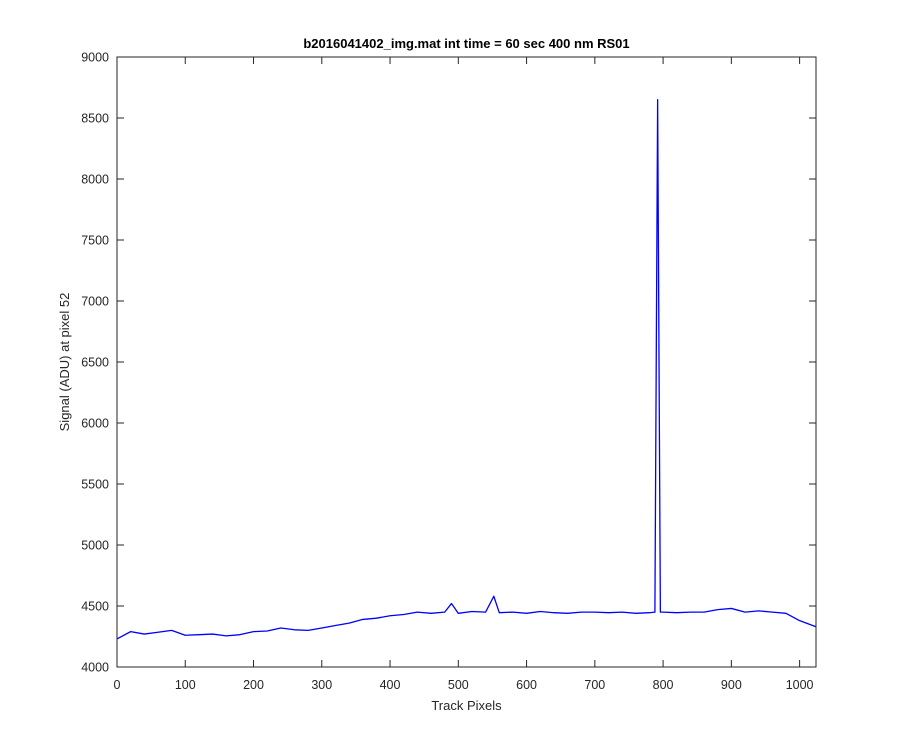  What do you see at coordinates (526, 685) in the screenshot?
I see `x-tick-label: 600` at bounding box center [526, 685].